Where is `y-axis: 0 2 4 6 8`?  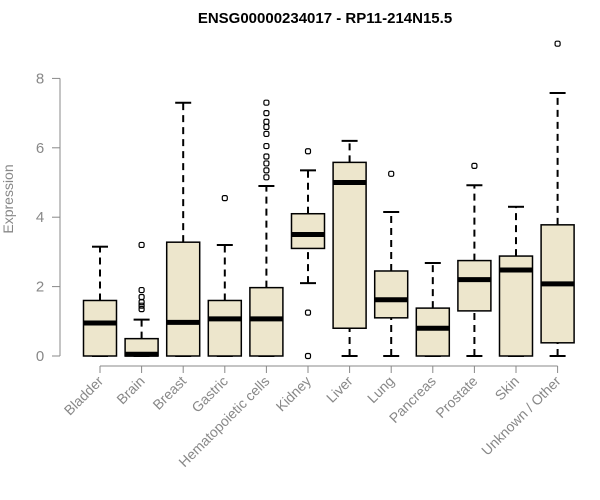
y-axis: 0 2 4 6 8 is located at coordinates (48, 217).